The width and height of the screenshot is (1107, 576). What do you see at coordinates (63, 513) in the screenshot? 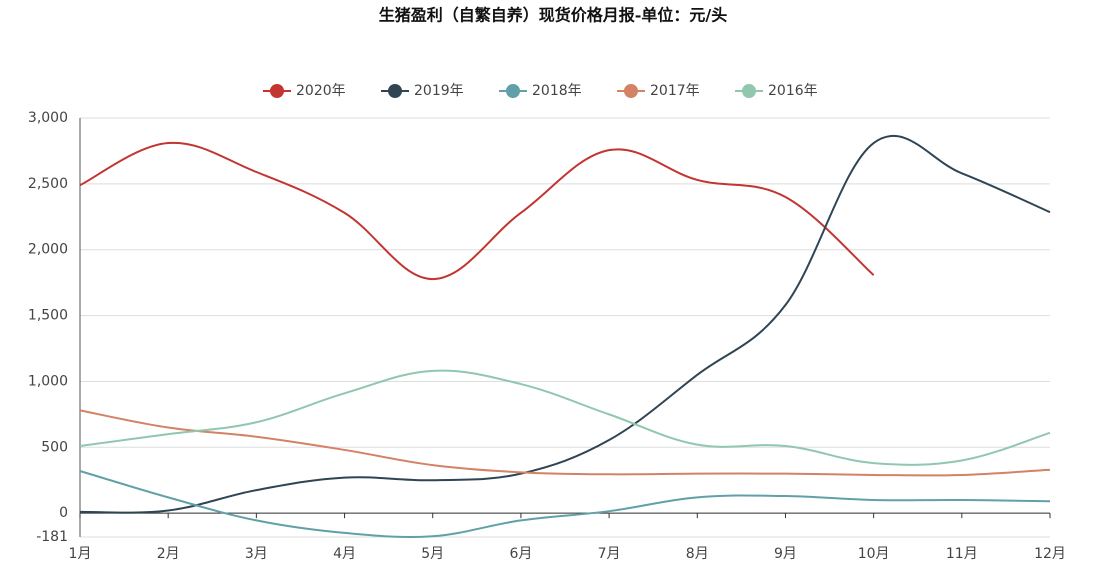
I see `y-tick-label: 0` at bounding box center [63, 513].